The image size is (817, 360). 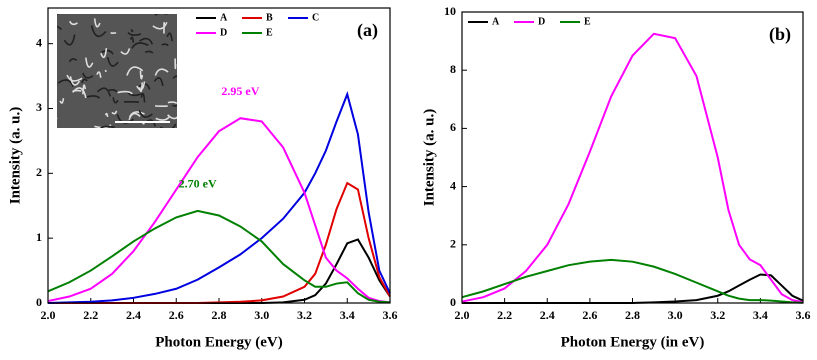 What do you see at coordinates (219, 342) in the screenshot?
I see `x-axis-title: Photon Energy (eV)` at bounding box center [219, 342].